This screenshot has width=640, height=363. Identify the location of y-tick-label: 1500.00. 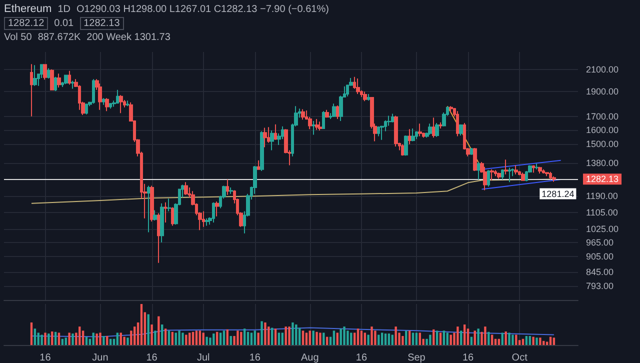
(602, 144).